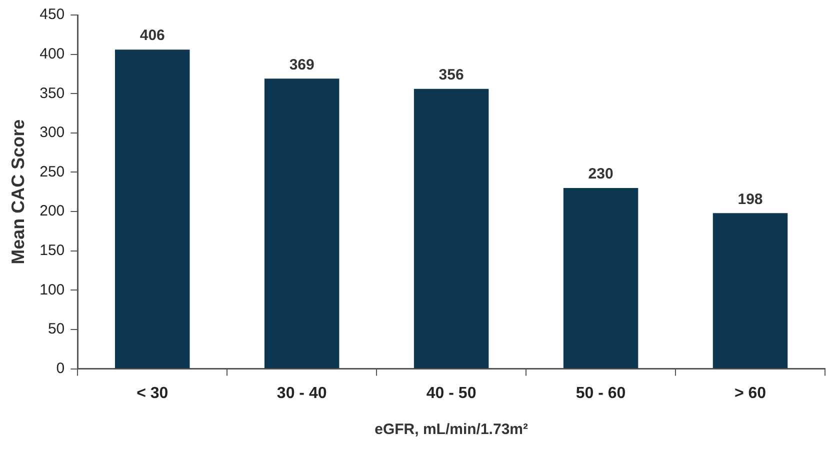 The width and height of the screenshot is (827, 449). What do you see at coordinates (451, 429) in the screenshot?
I see `x-axis-title: eGFR, mL/min/1.73m²` at bounding box center [451, 429].